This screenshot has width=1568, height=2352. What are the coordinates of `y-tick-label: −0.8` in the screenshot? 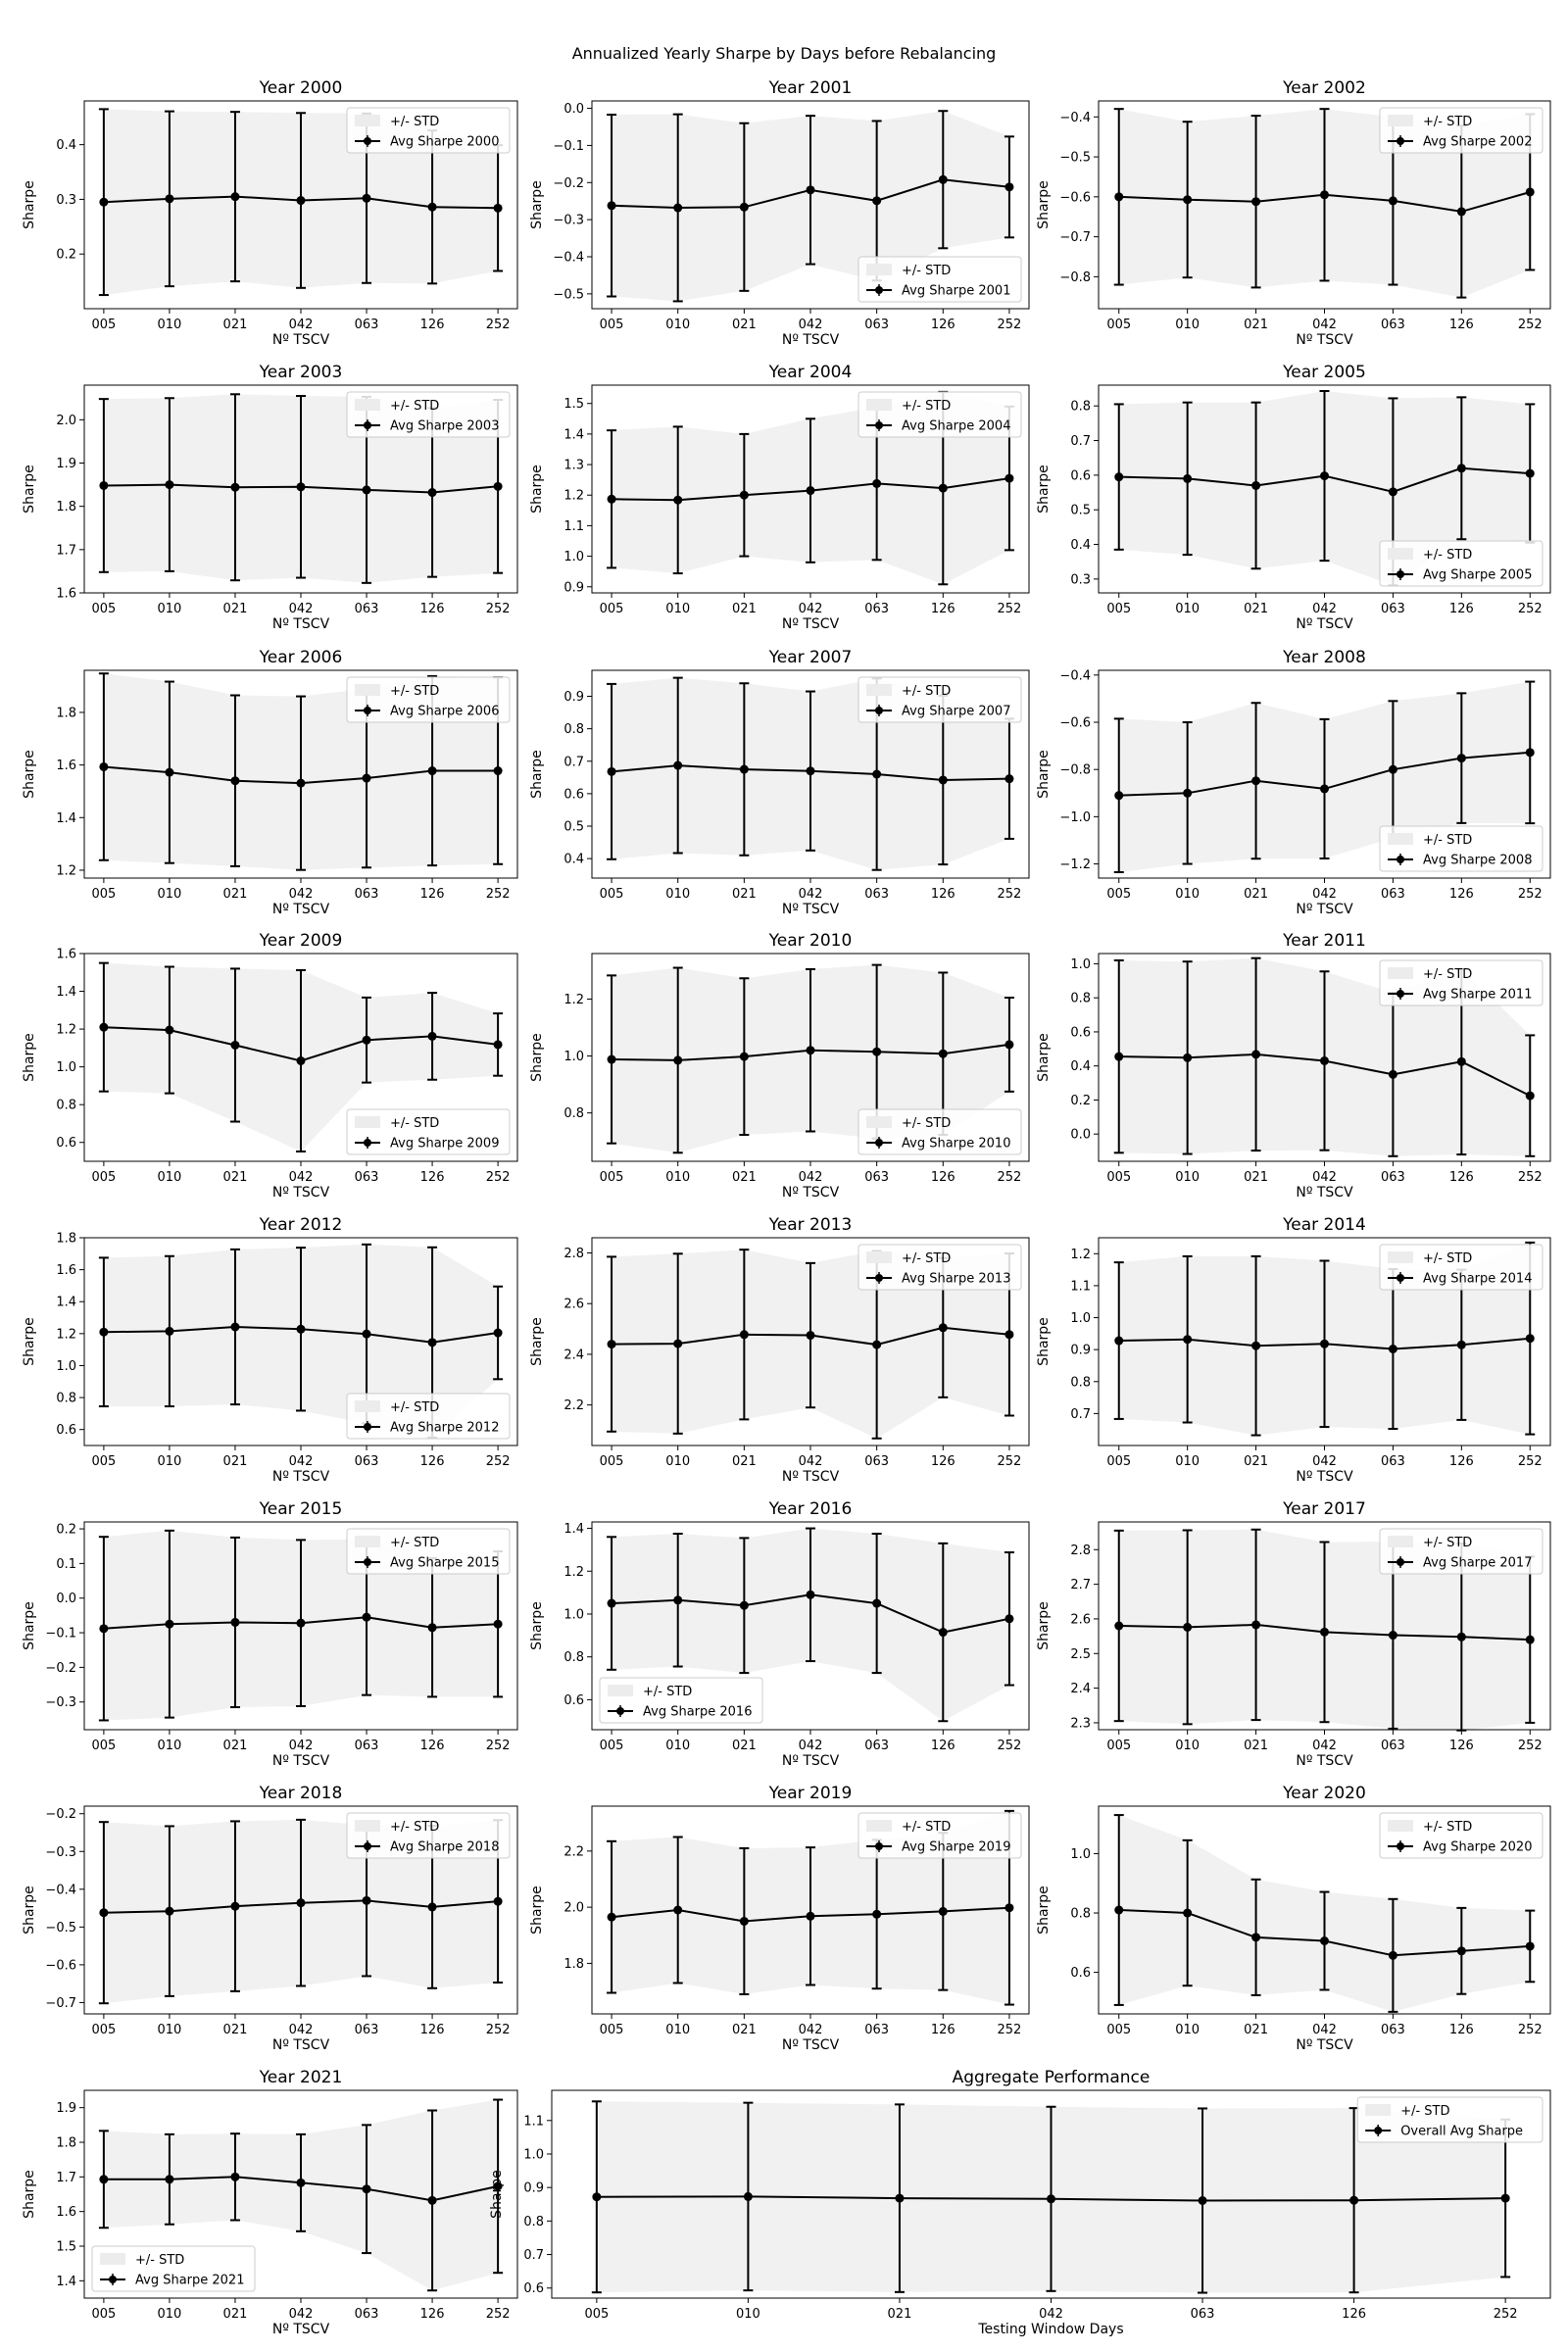 It's located at (1075, 277).